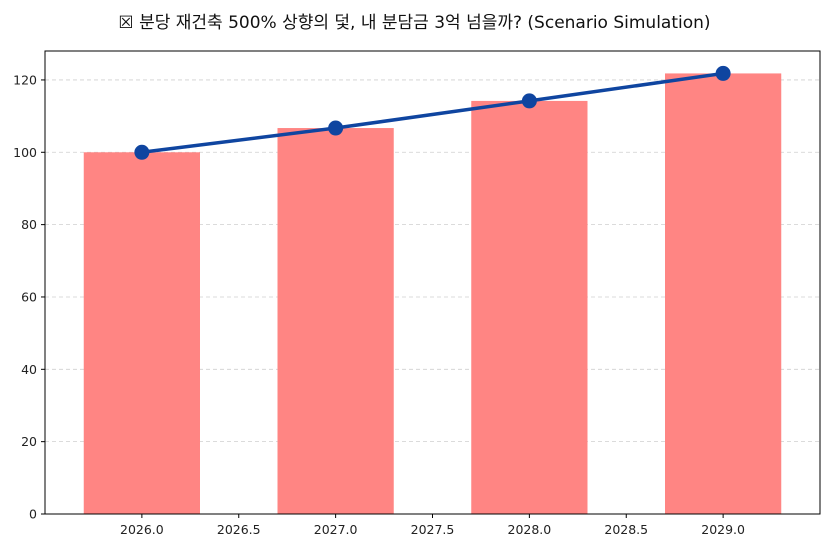  Describe the element at coordinates (336, 529) in the screenshot. I see `x-tick-label: 2027.0` at that location.